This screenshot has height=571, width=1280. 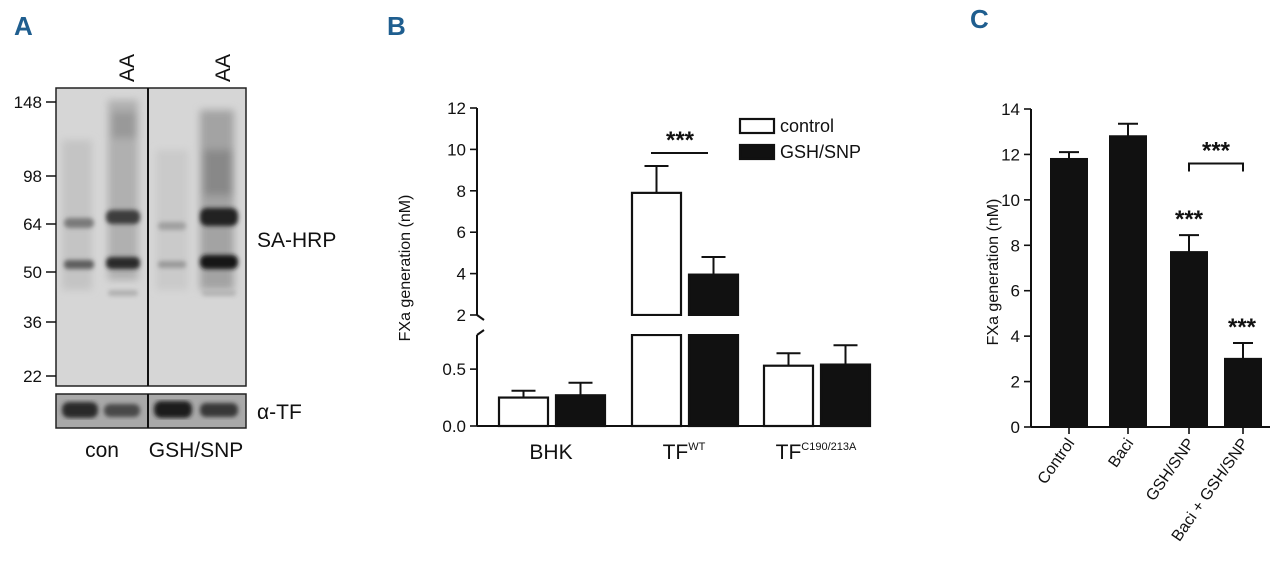 What do you see at coordinates (816, 452) in the screenshot?
I see `x-tick-label-tfc190-213a: TFC190/213A` at bounding box center [816, 452].